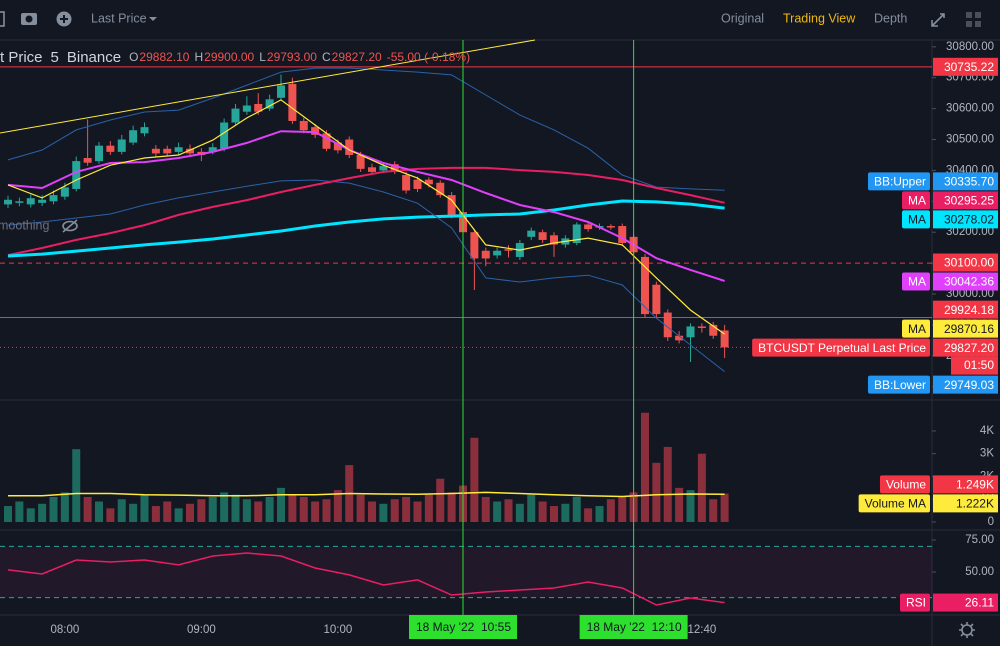 The height and width of the screenshot is (646, 1000). I want to click on axis-label-value: 29870.16, so click(969, 329).